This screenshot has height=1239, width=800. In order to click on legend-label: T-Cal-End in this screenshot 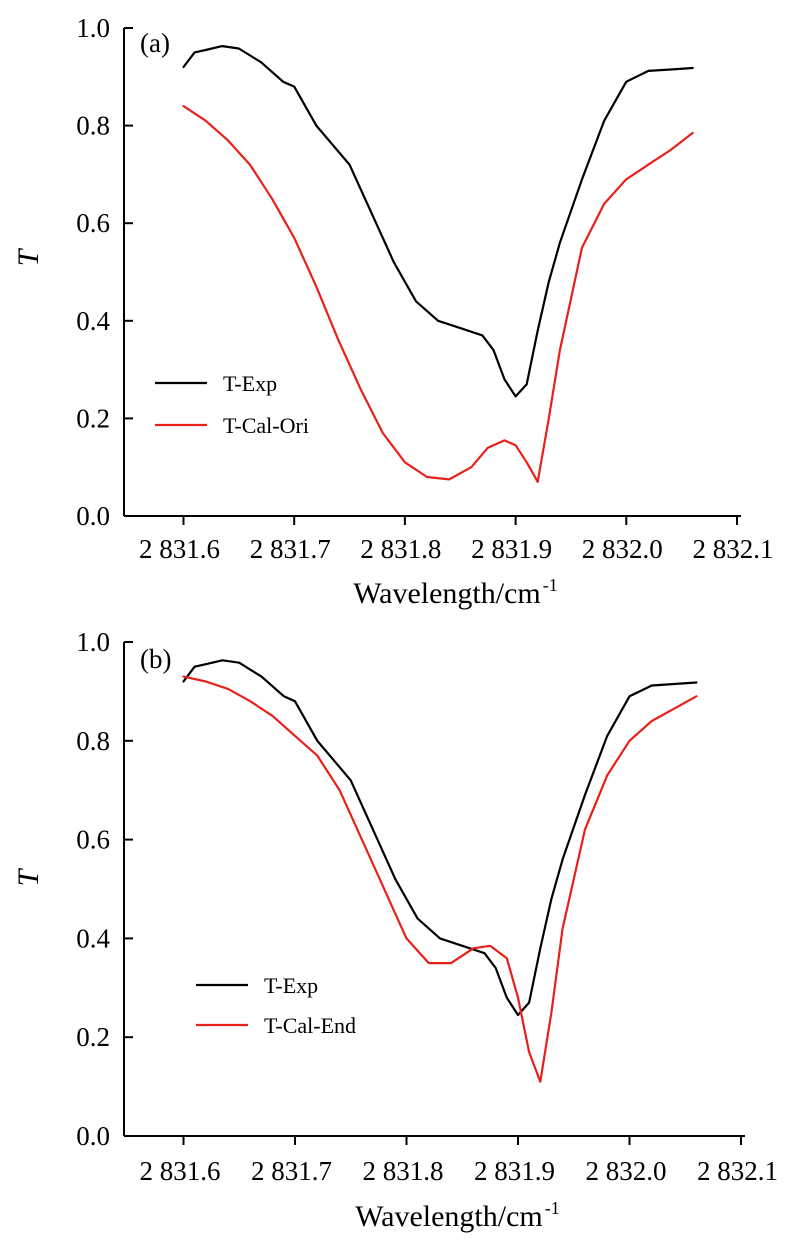, I will do `click(310, 1025)`.